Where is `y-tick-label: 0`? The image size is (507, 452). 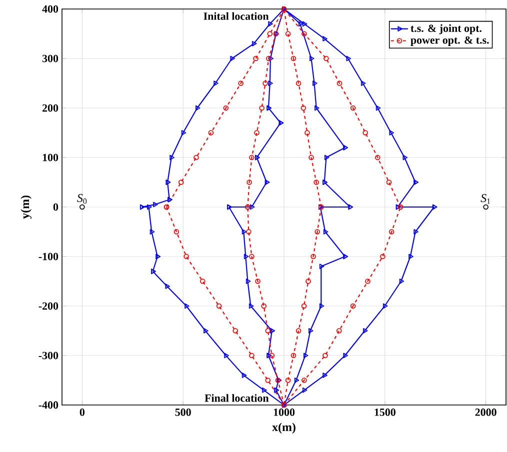 y-tick-label: 0 is located at coordinates (55, 207).